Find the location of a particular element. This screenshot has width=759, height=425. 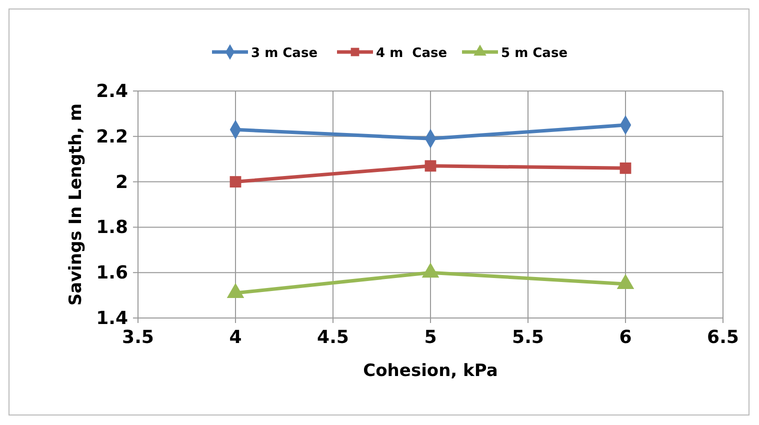

x-tick-label: 6 is located at coordinates (625, 337).